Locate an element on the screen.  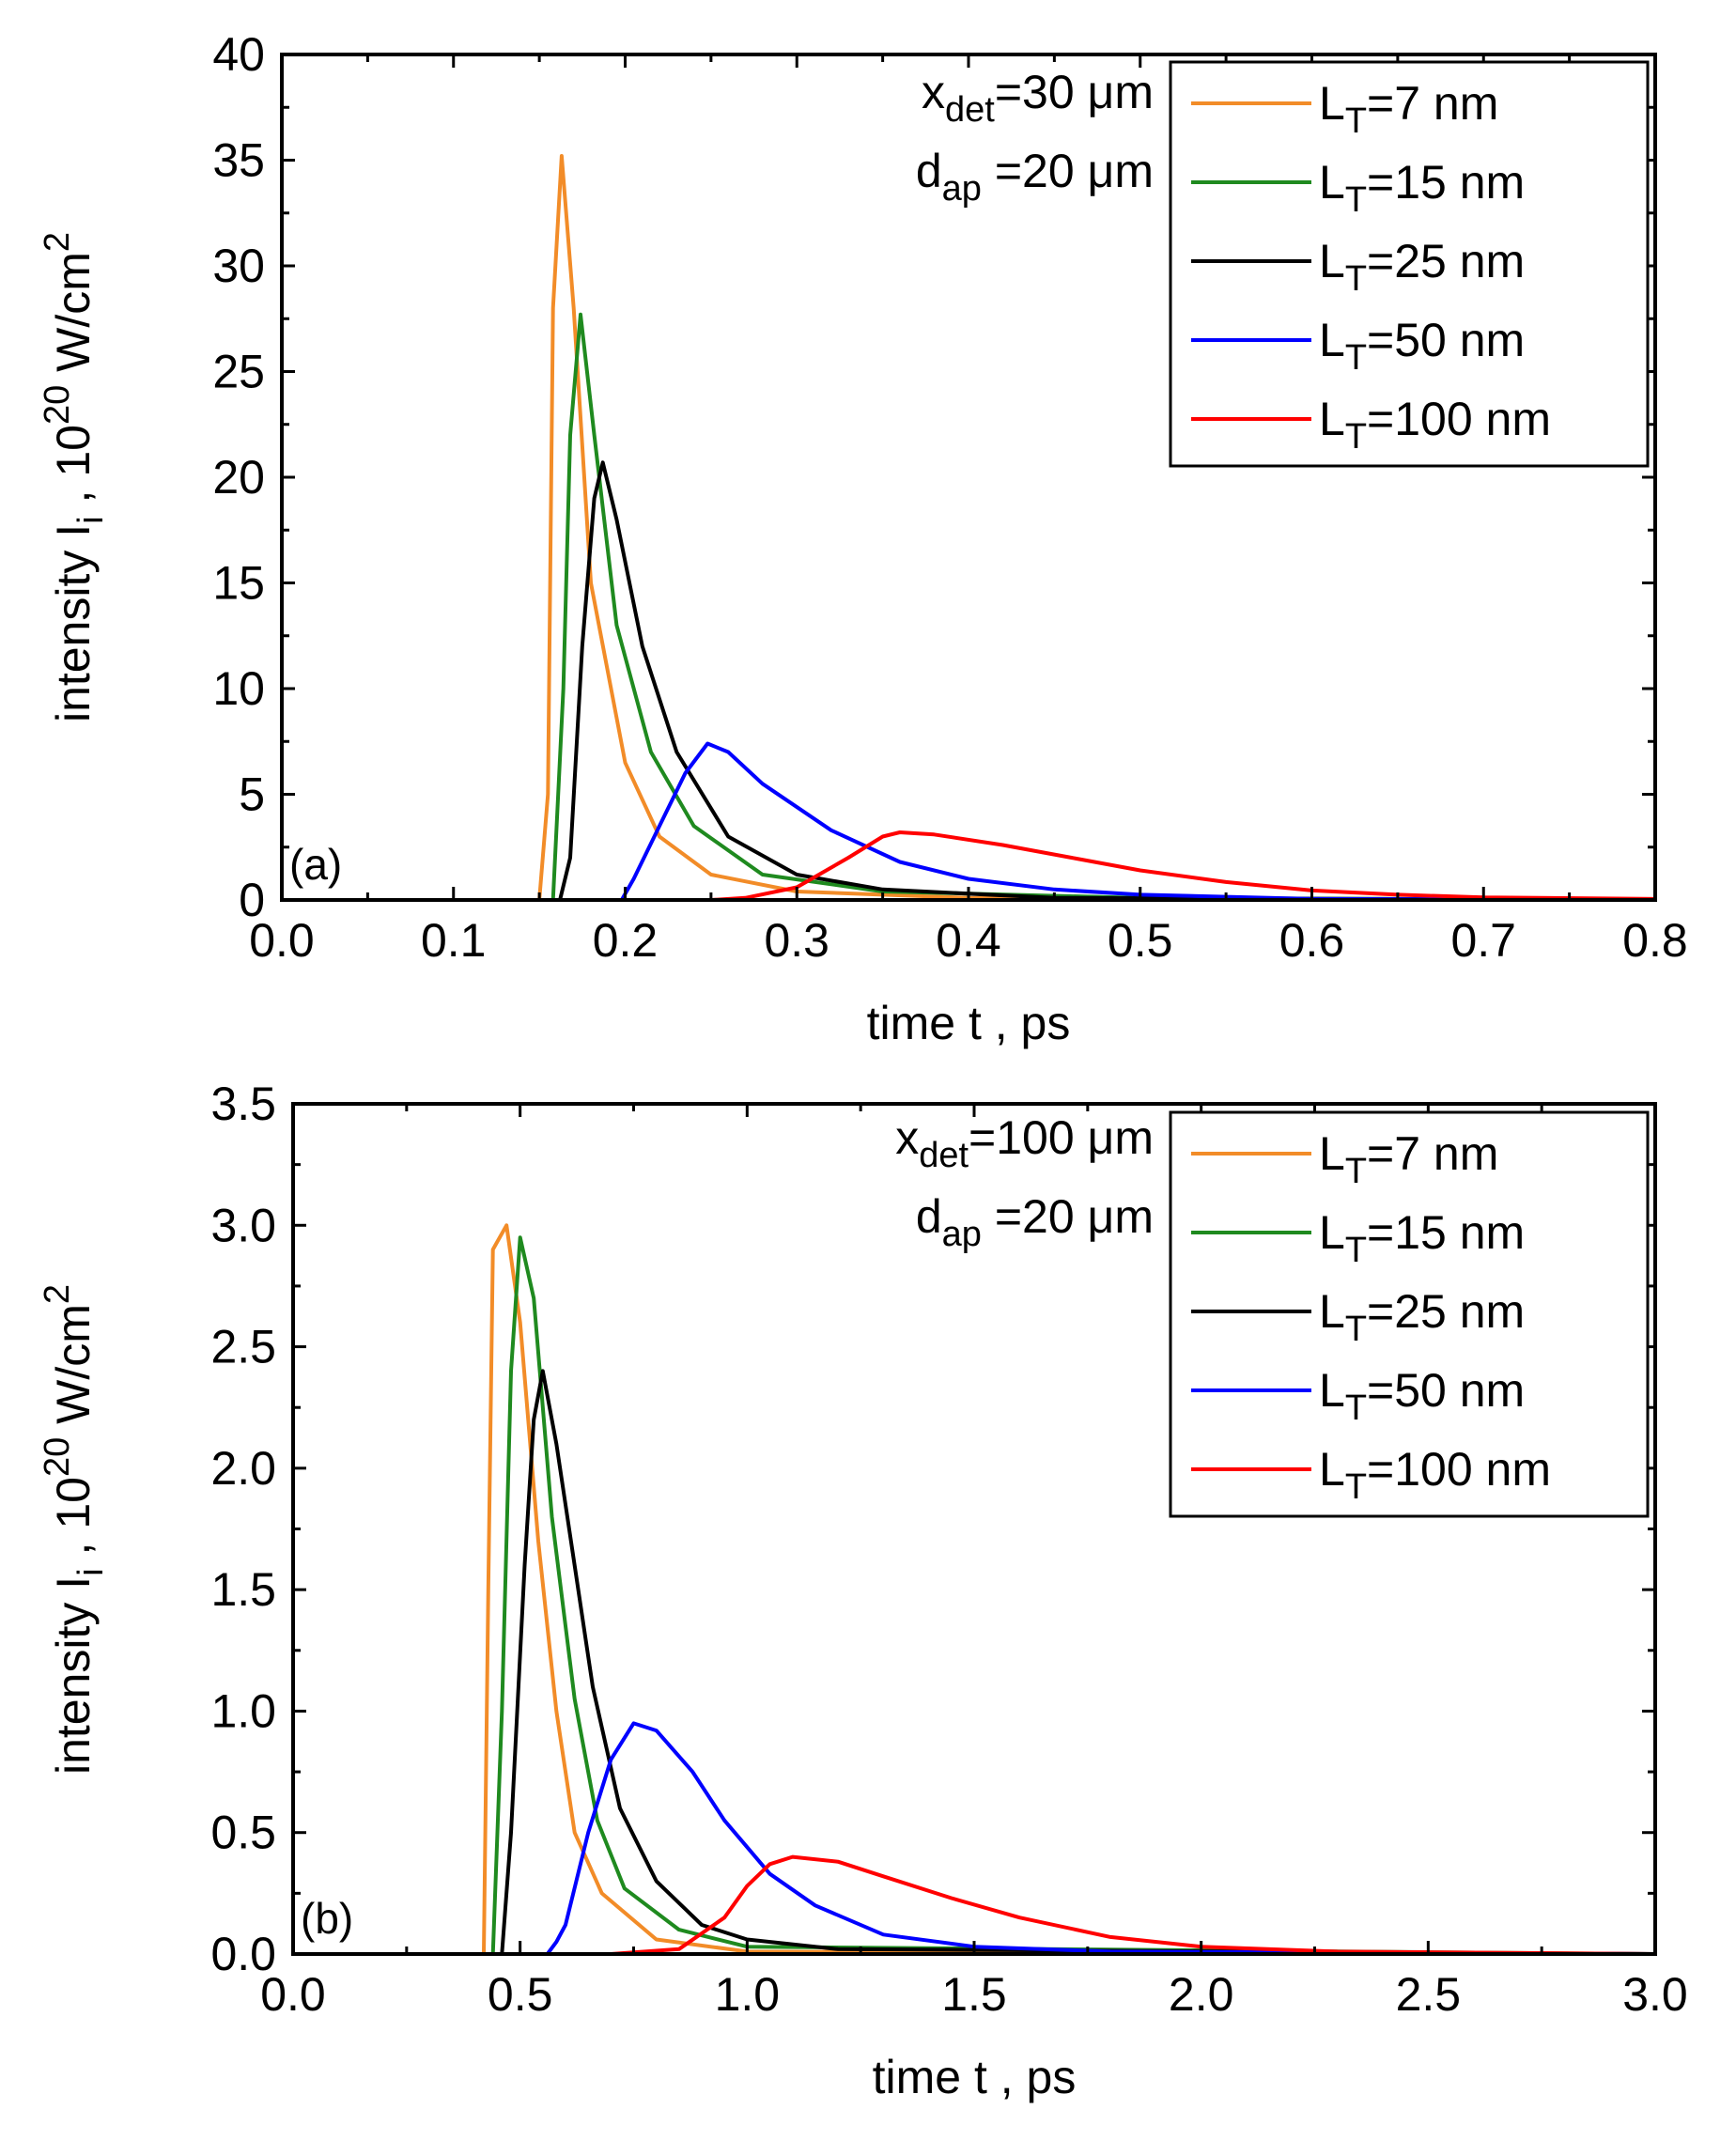
x-tick-label: 0.7 is located at coordinates (1483, 941).